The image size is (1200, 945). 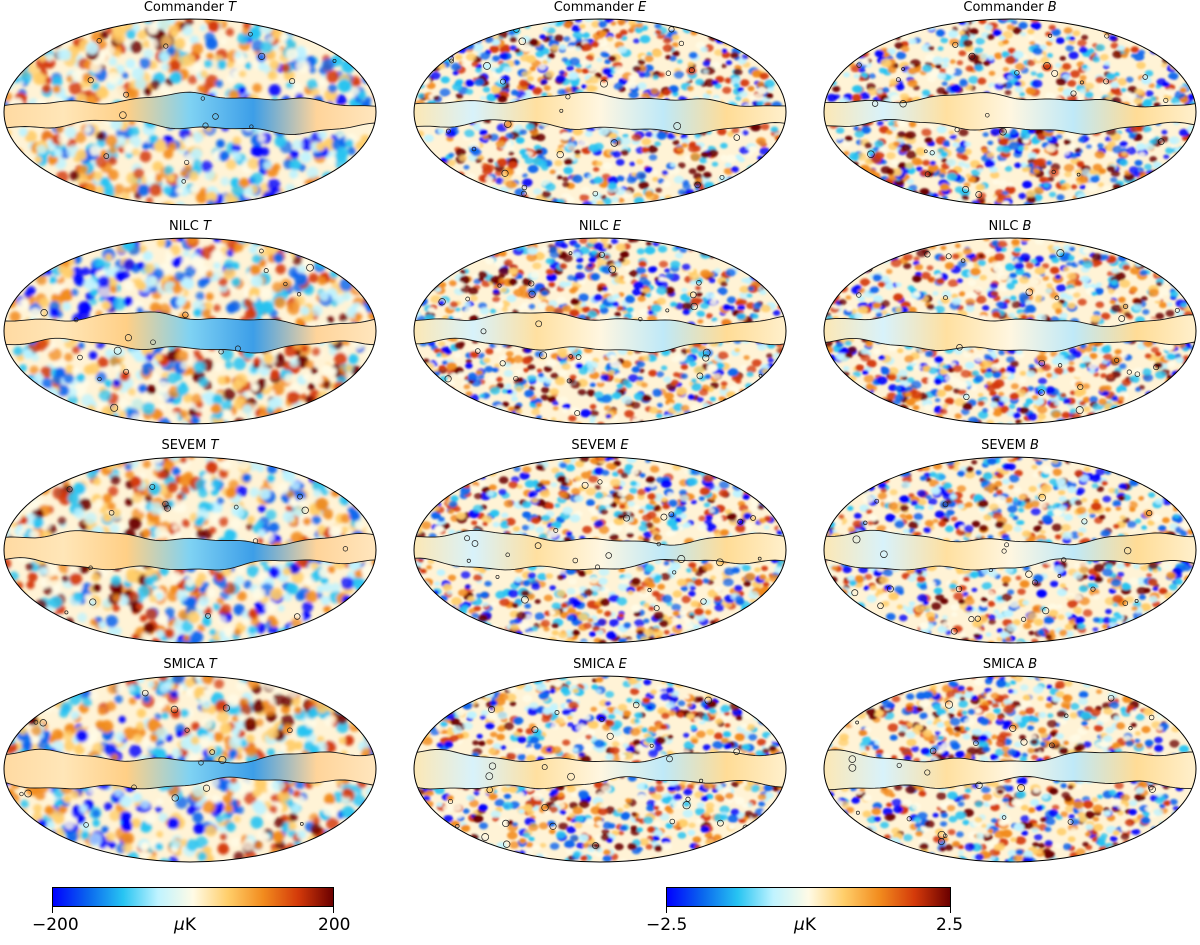 I want to click on map-panel-nilc-e: NILC E, so click(x=600, y=329).